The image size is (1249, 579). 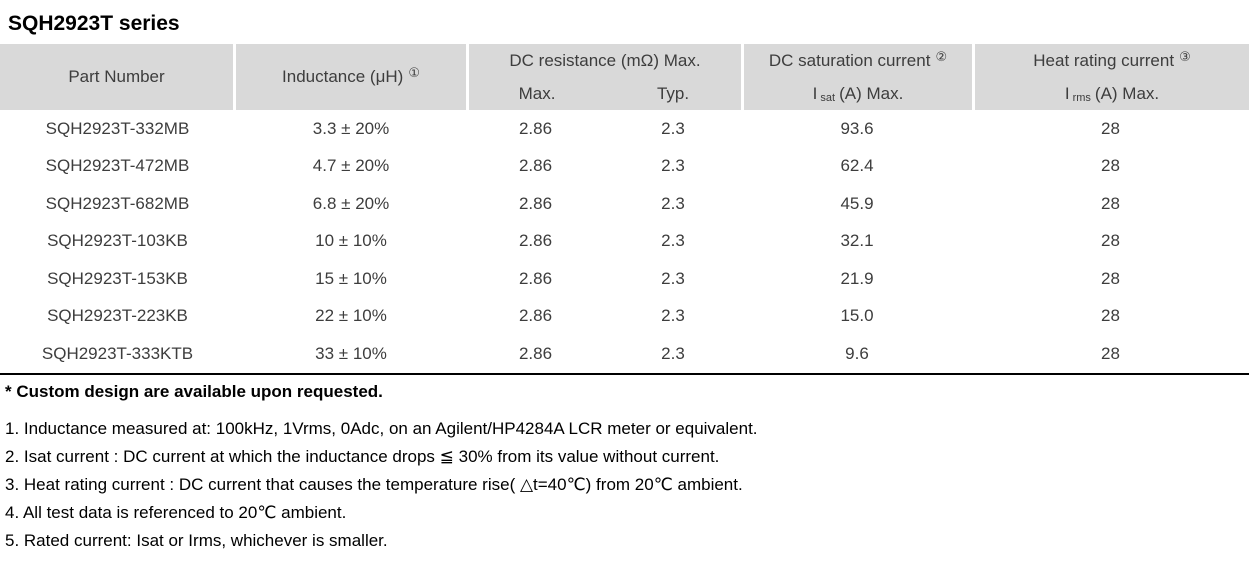 What do you see at coordinates (1127, 93) in the screenshot?
I see `irms-unit-label: (A) Max.` at bounding box center [1127, 93].